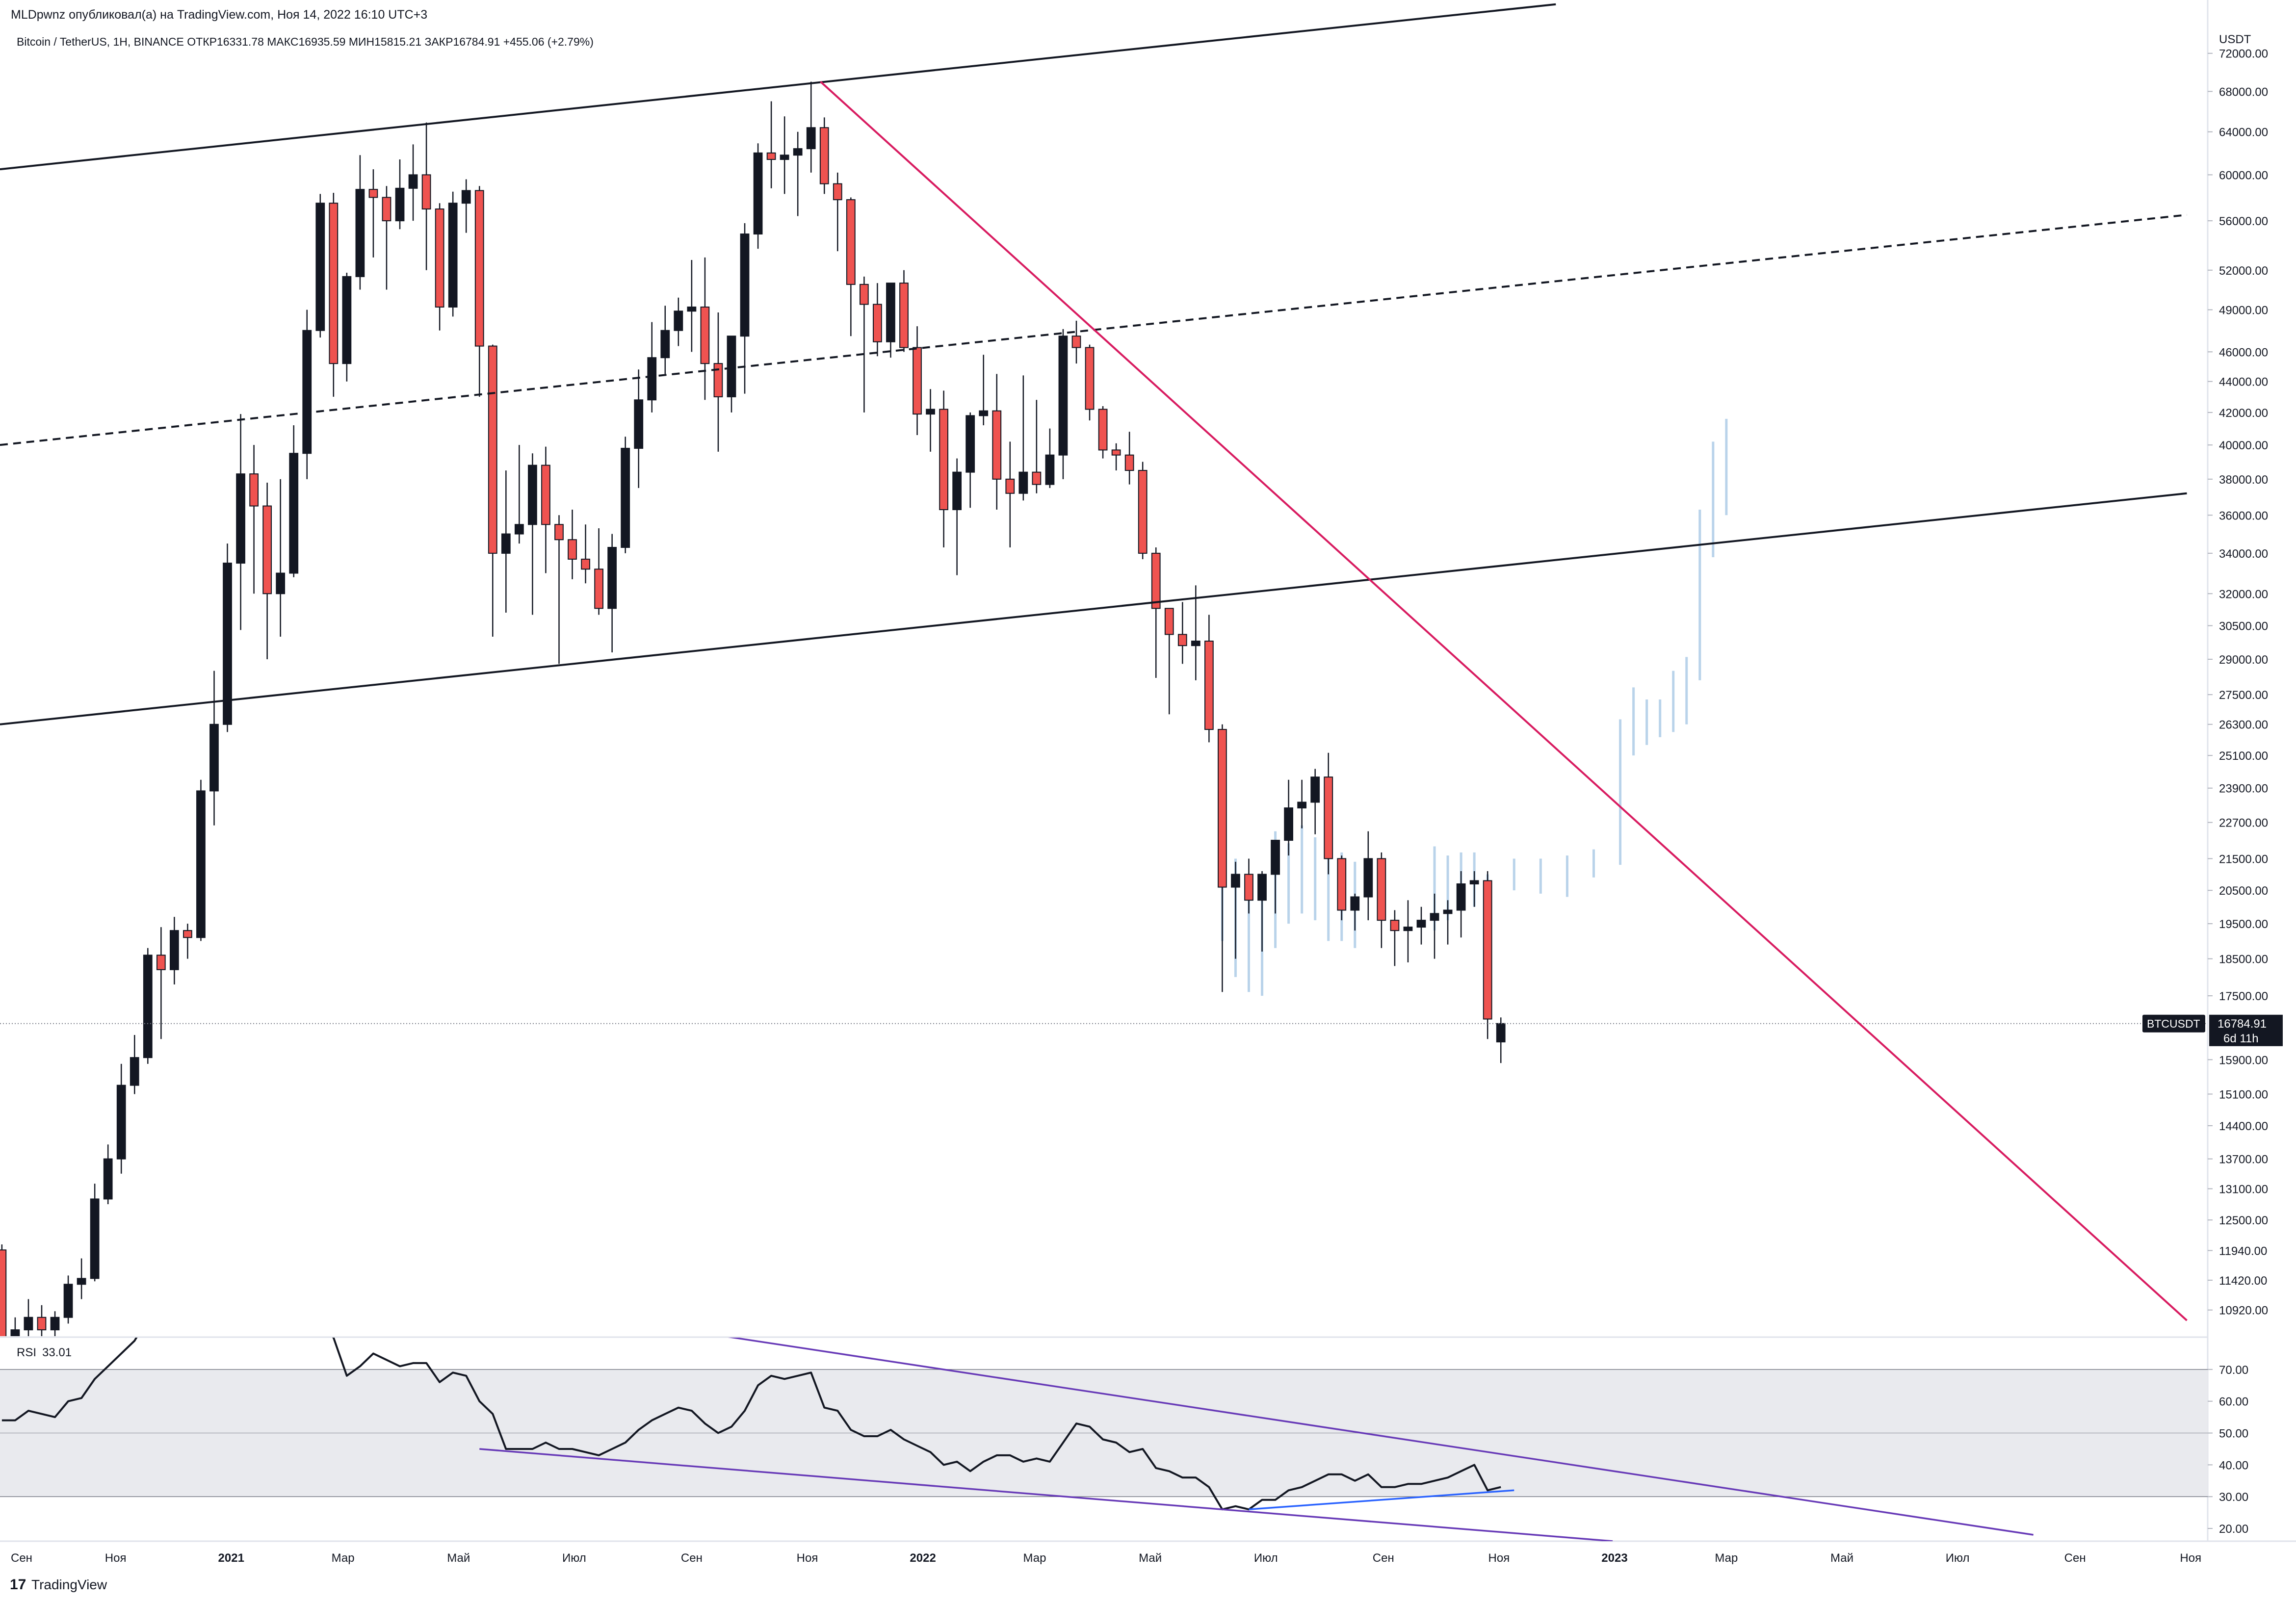 This screenshot has width=2296, height=1602. I want to click on price-tick-label: 42000.00, so click(2243, 413).